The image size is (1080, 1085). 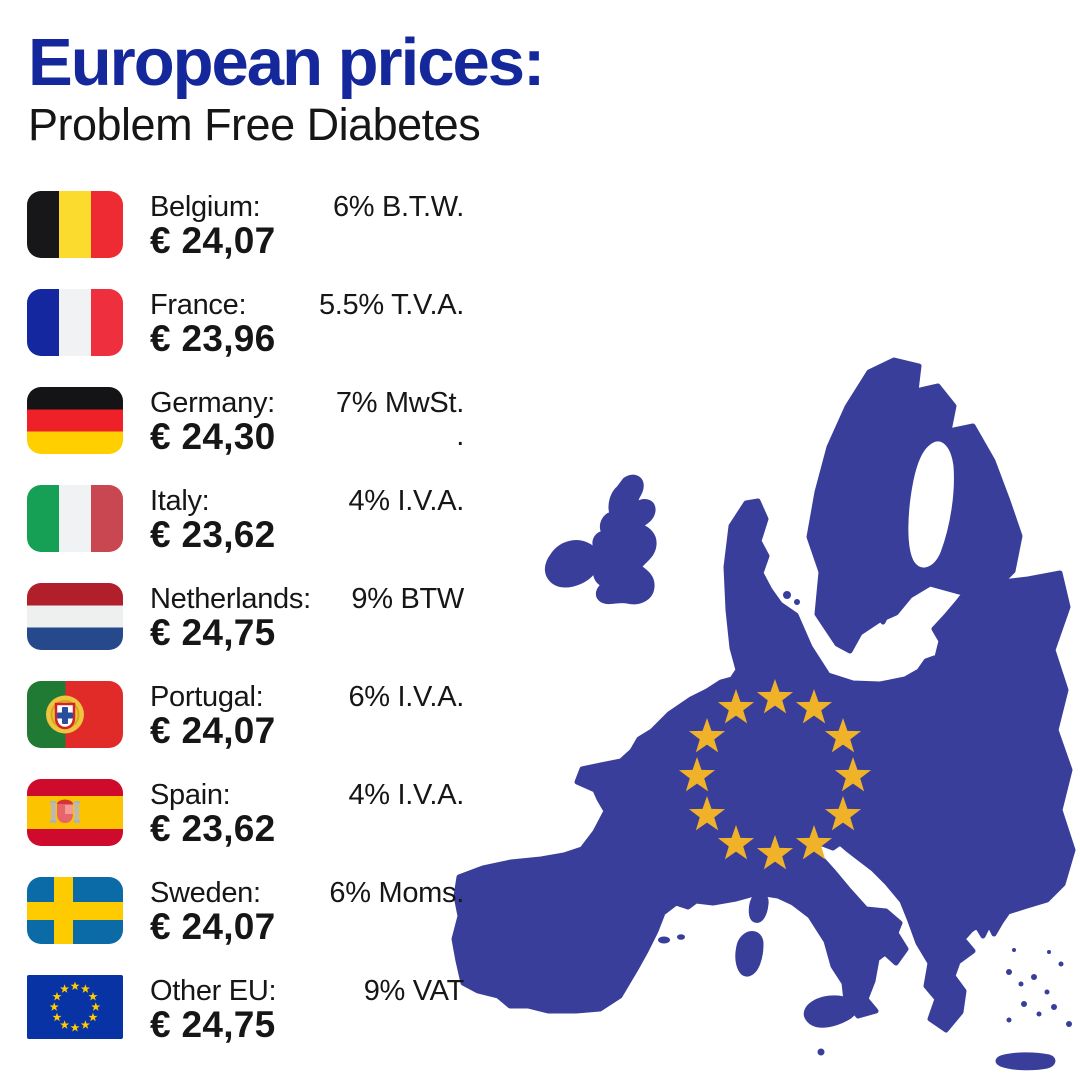 I want to click on sweden-flag-icon, so click(x=75, y=910).